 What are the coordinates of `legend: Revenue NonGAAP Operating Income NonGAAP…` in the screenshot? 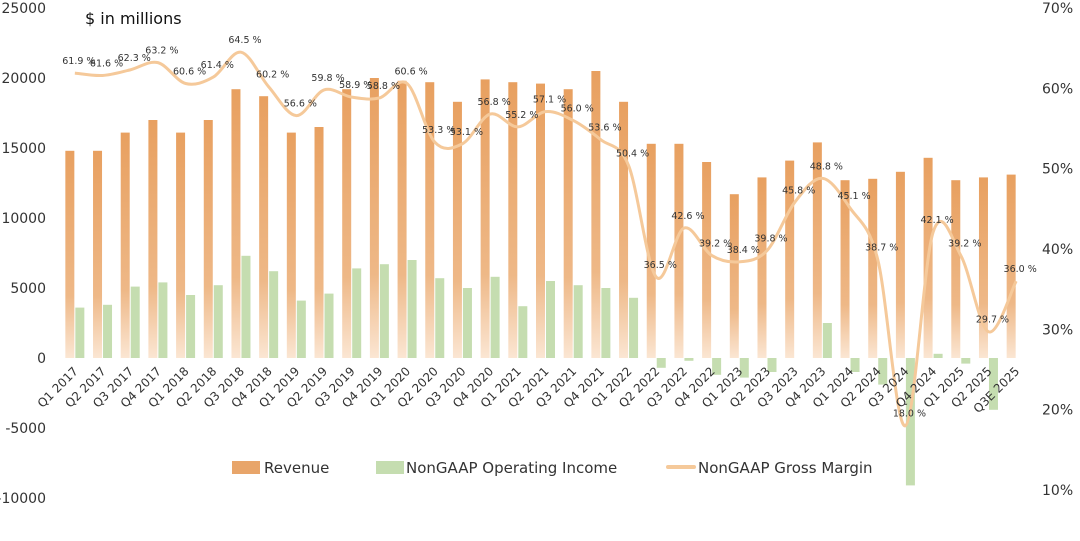 It's located at (552, 468).